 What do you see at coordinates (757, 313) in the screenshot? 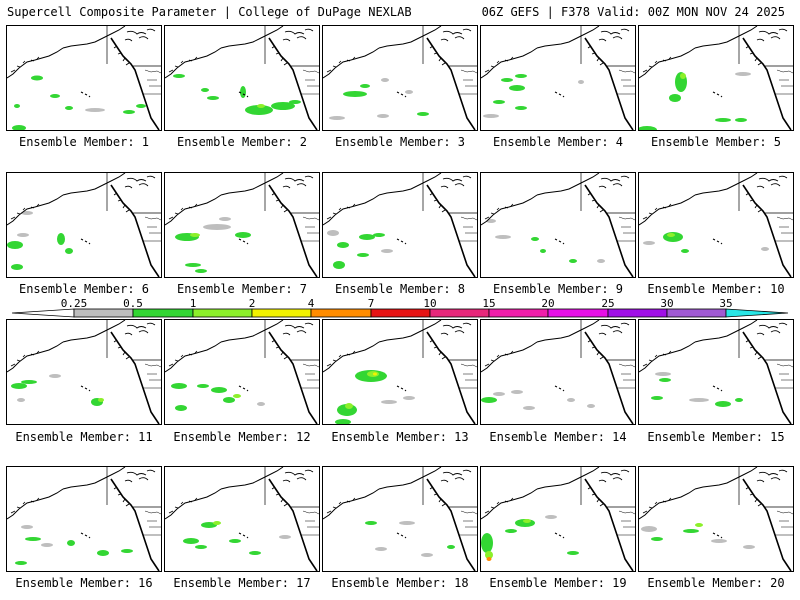
I see `colorbar-upper-extension` at bounding box center [757, 313].